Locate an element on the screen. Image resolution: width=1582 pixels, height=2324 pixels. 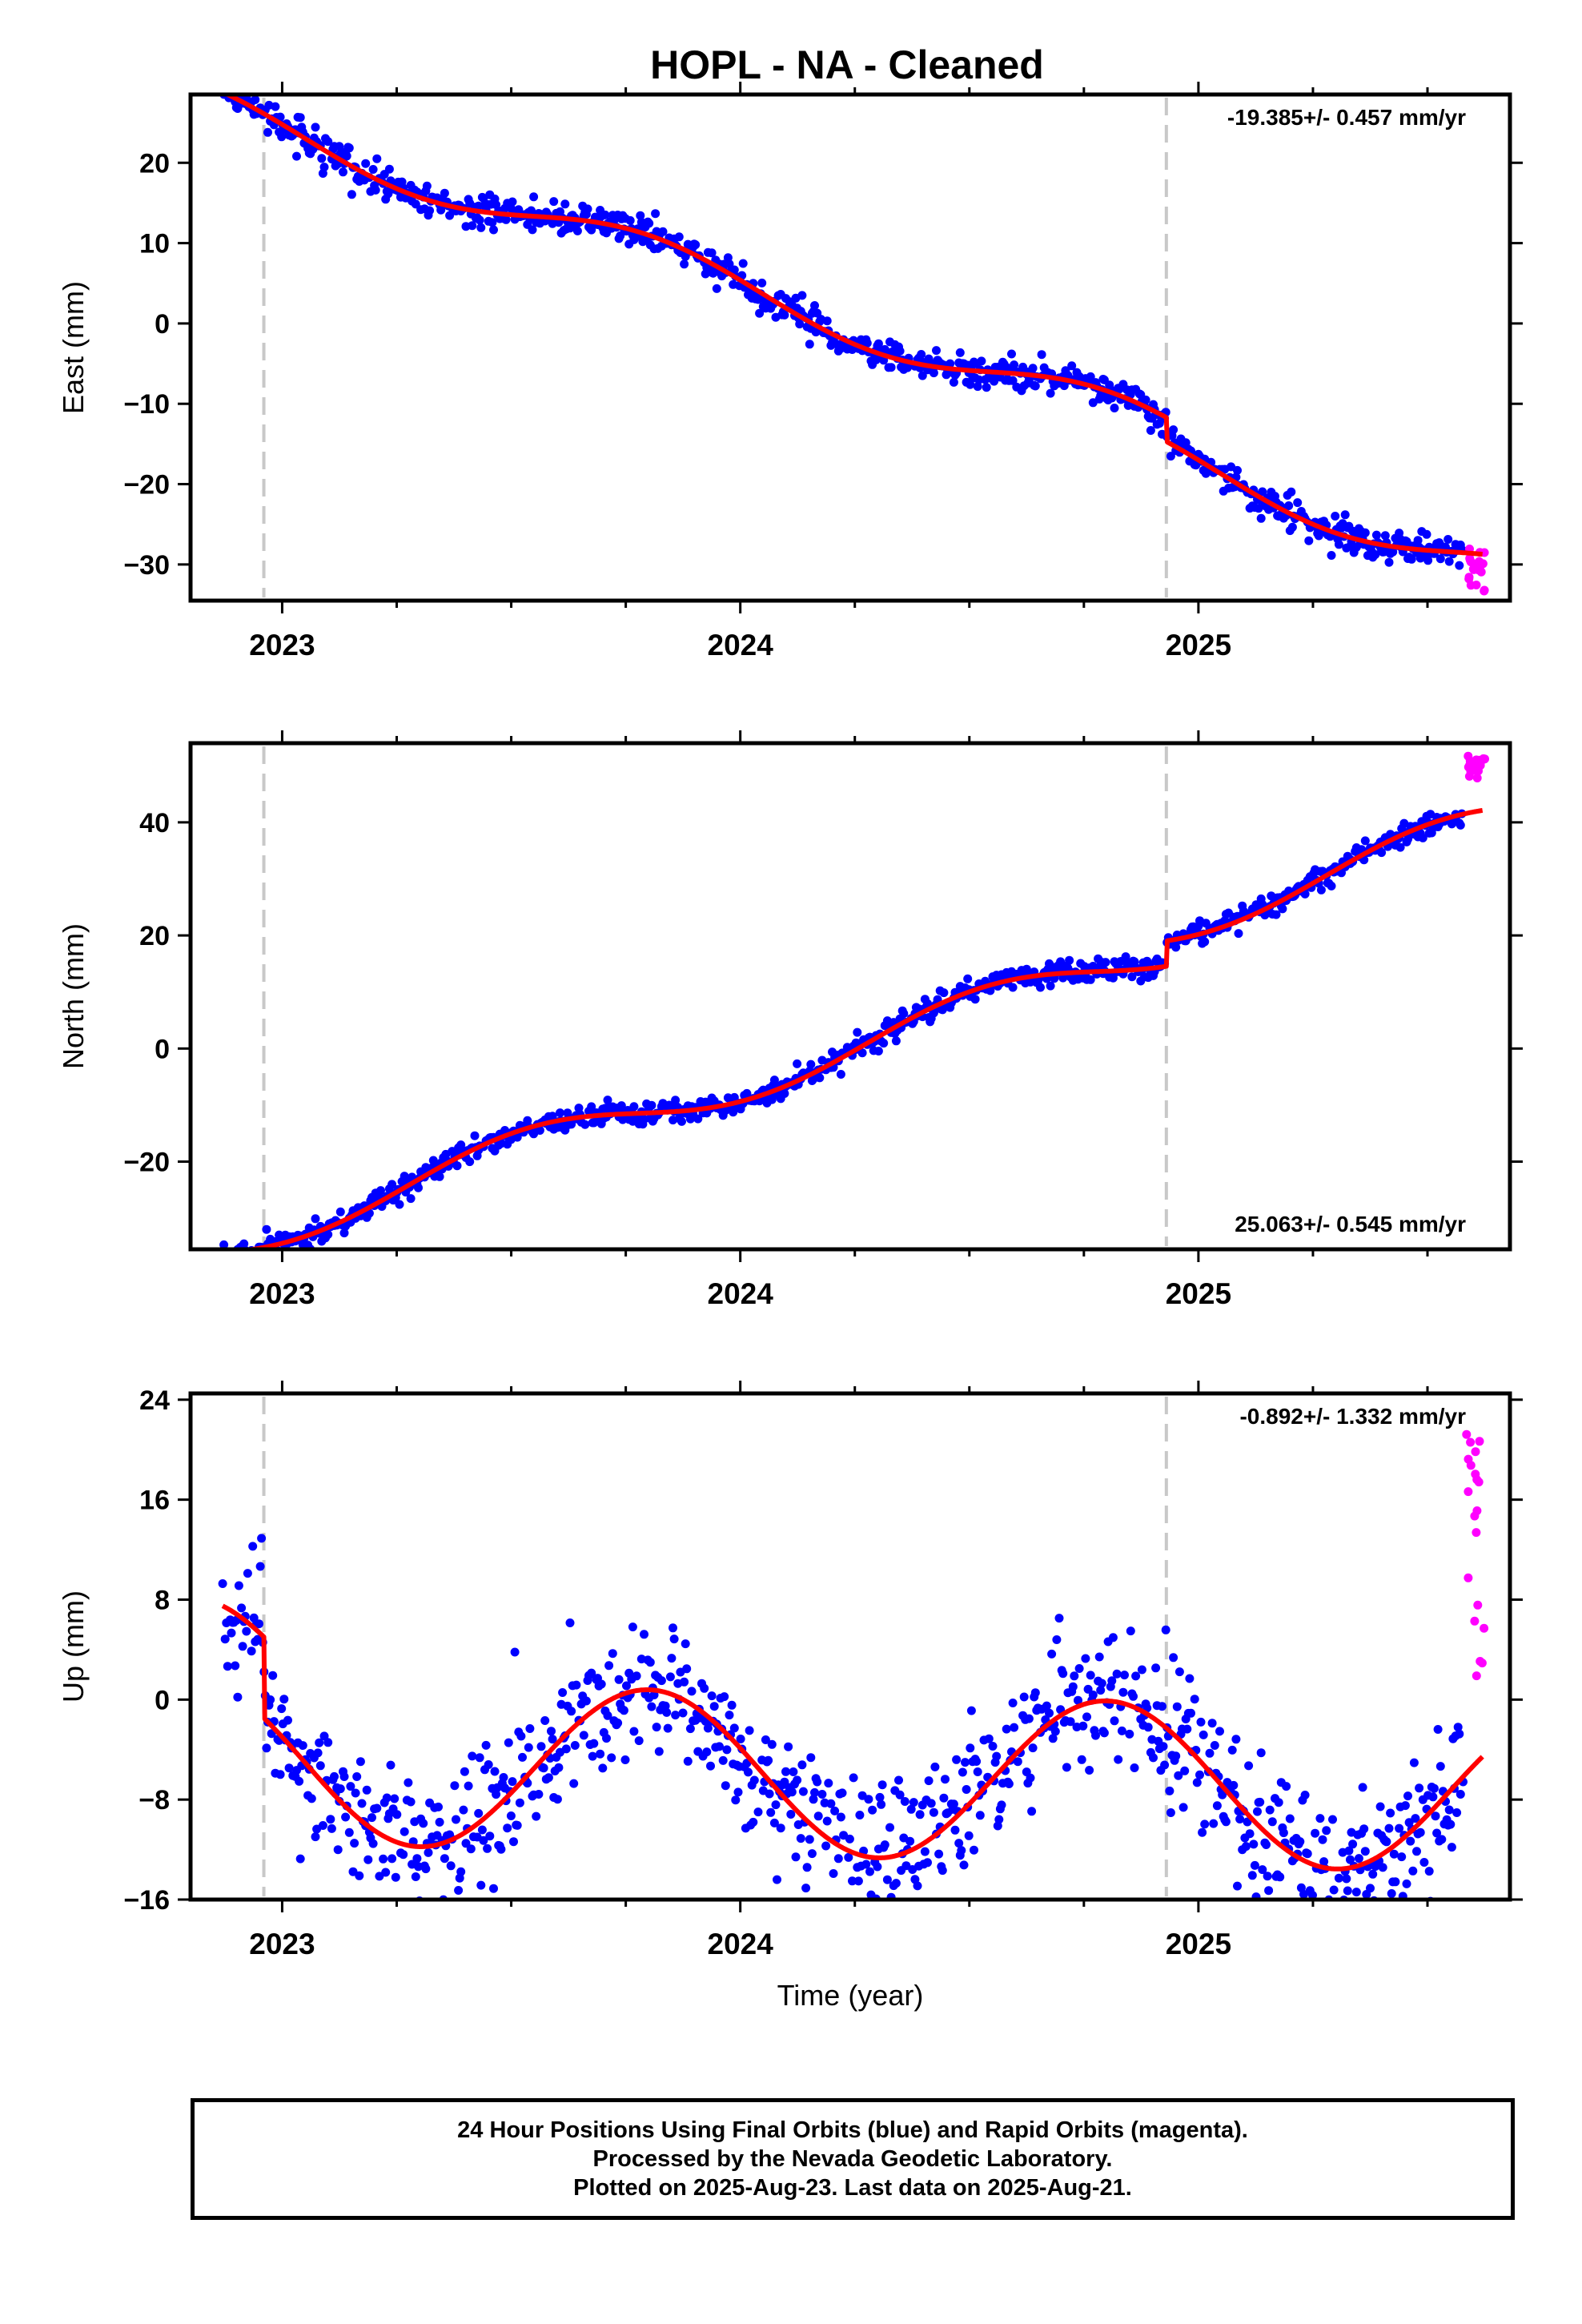
y-tick-label: 20 is located at coordinates (154, 936).